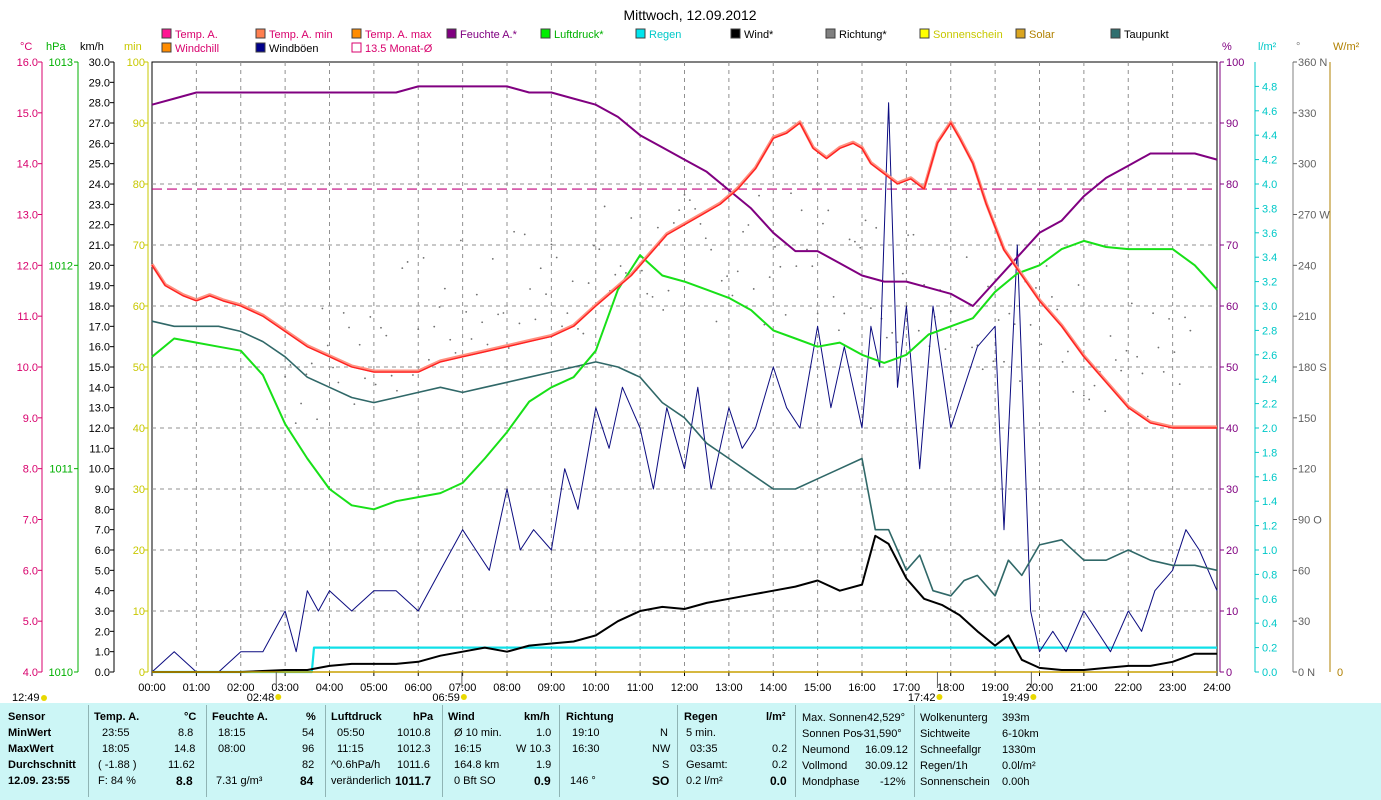  What do you see at coordinates (92, 47) in the screenshot?
I see `wind-unit-label: km/h` at bounding box center [92, 47].